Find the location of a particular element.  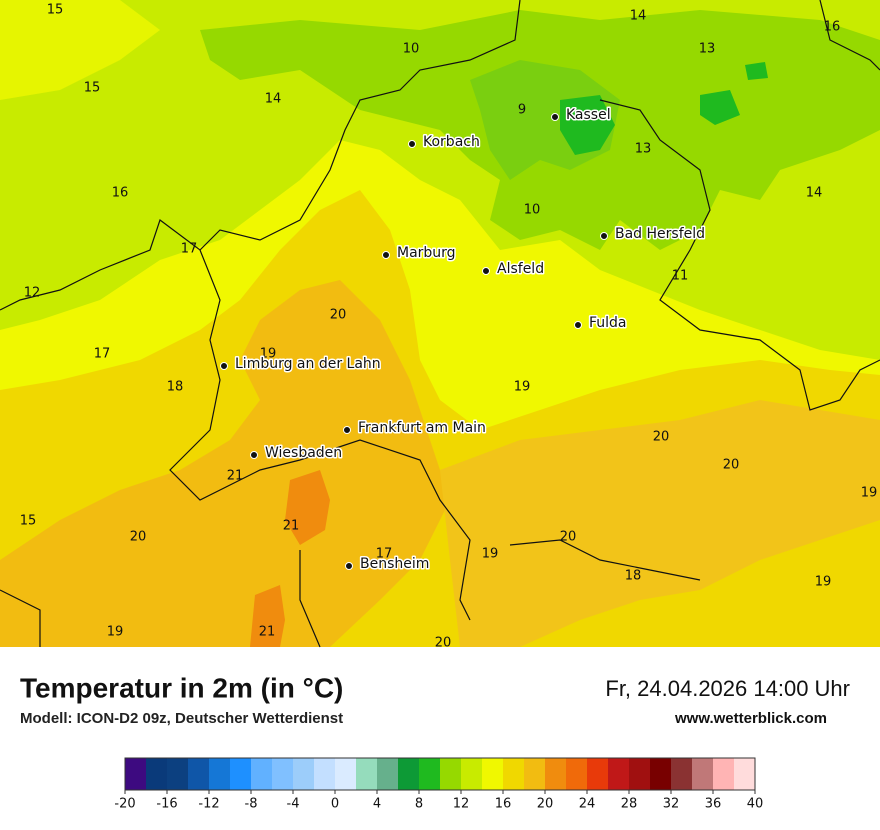

city-label: Bad Hersfeld is located at coordinates (660, 234).